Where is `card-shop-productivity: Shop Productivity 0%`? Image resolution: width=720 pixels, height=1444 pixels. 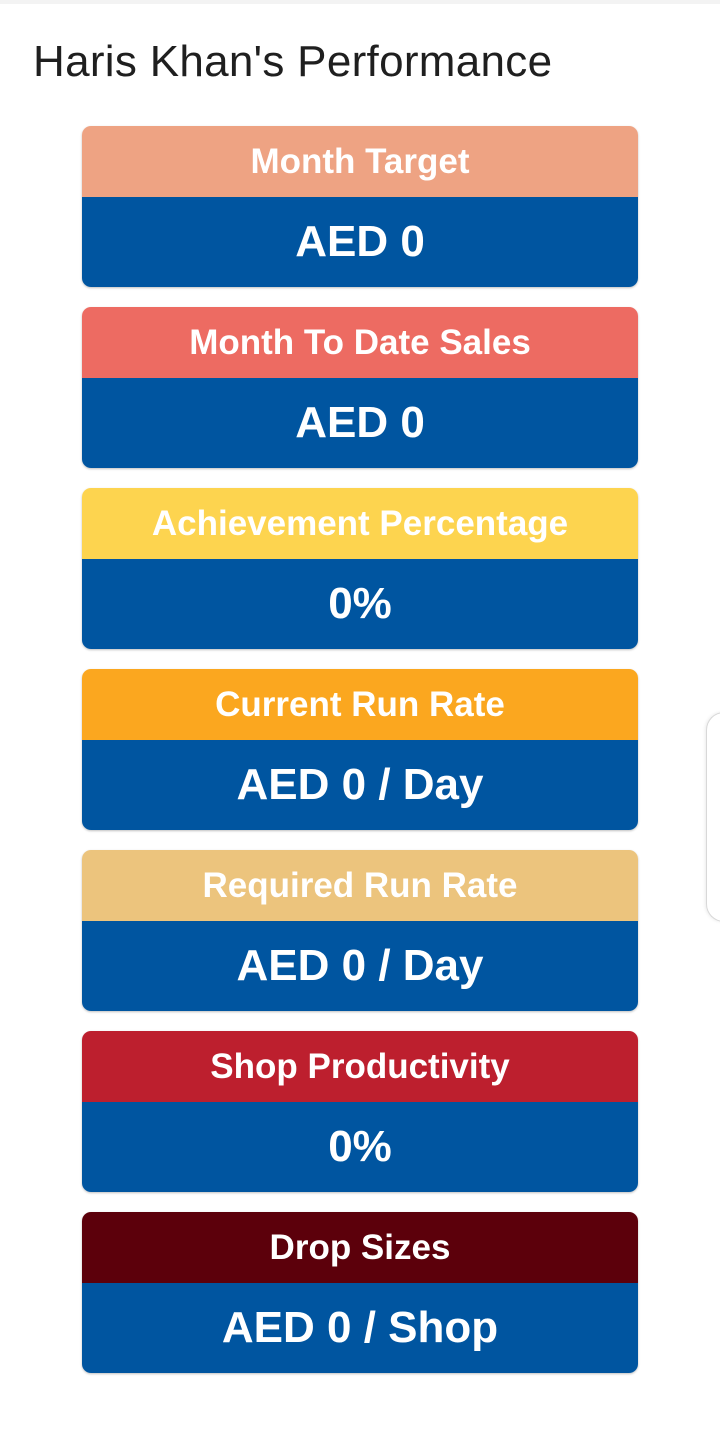
card-shop-productivity: Shop Productivity 0% is located at coordinates (360, 1111).